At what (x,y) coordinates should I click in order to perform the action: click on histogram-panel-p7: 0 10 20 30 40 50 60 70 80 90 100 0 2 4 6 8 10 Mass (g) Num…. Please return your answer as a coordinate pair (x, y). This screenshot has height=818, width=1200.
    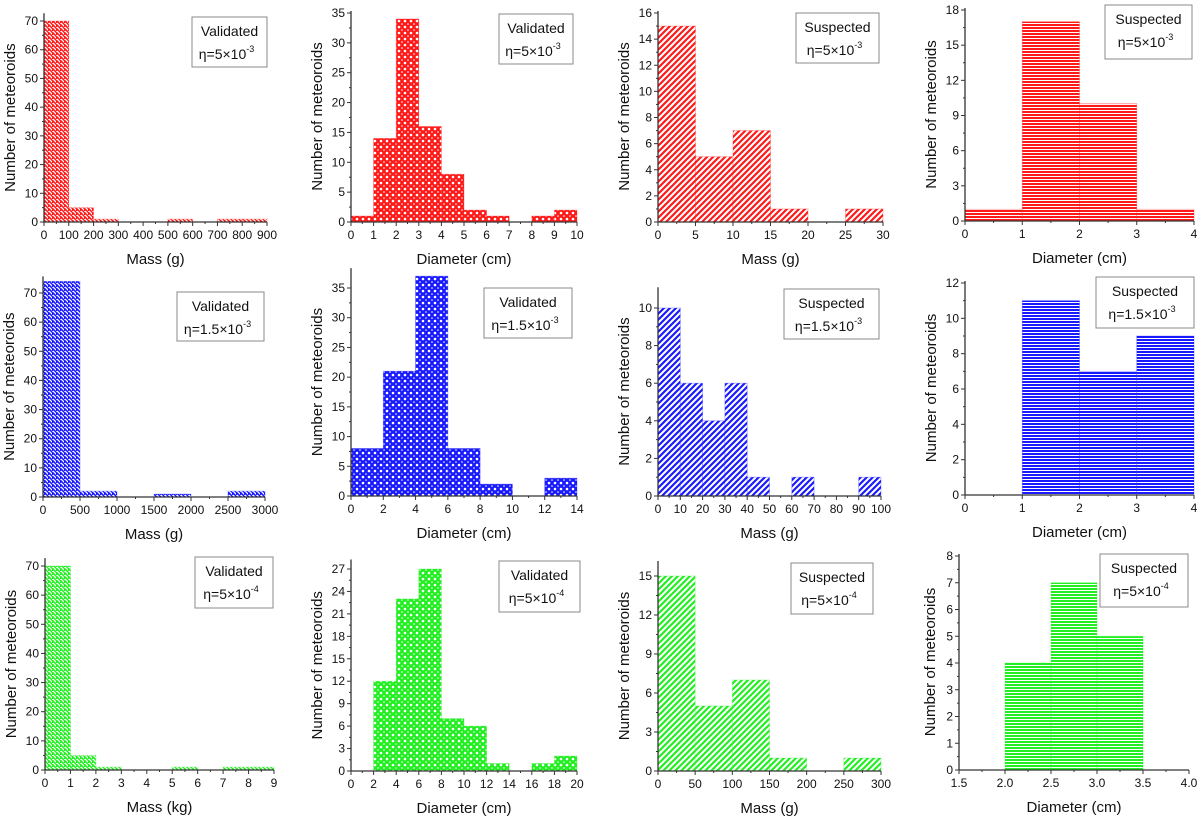
    Looking at the image, I should click on (753, 414).